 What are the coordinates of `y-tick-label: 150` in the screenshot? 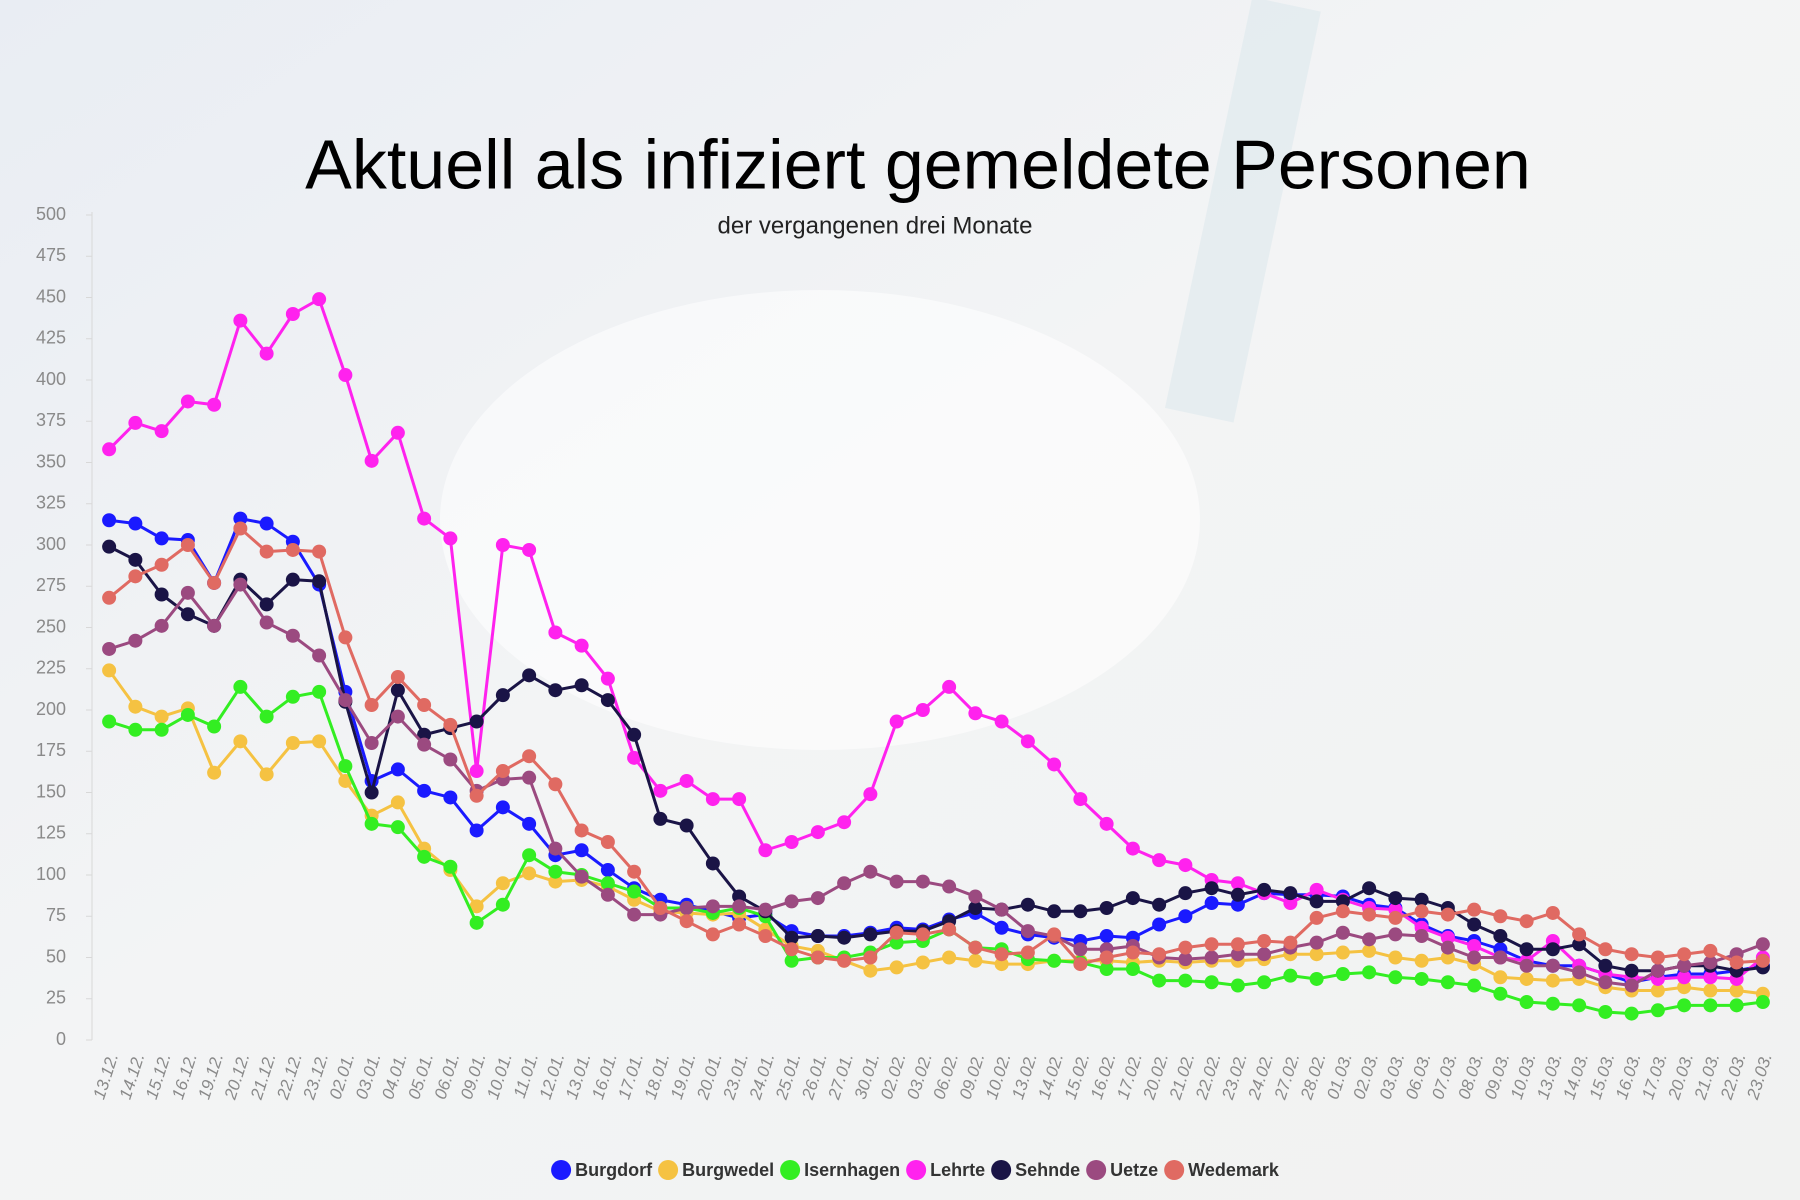 It's located at (51, 791).